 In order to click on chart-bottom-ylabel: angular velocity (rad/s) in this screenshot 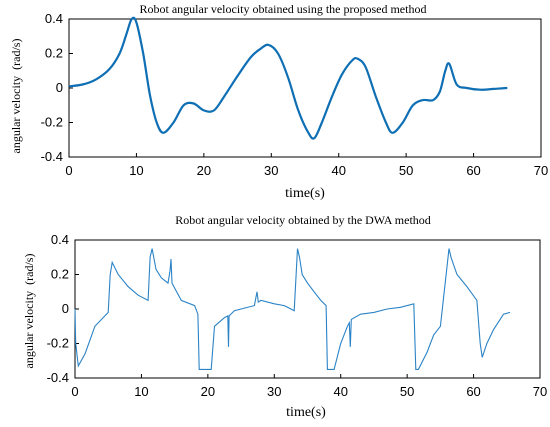, I will do `click(29, 311)`.